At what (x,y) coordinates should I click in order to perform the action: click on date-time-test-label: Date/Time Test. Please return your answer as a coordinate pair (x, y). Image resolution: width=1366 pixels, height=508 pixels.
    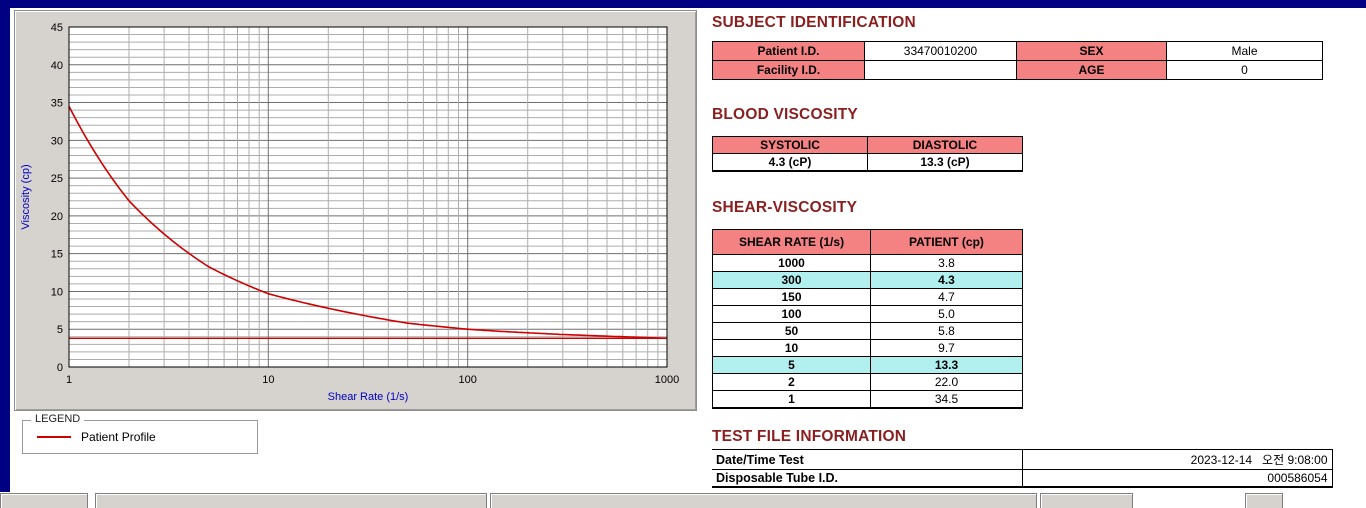
    Looking at the image, I should click on (867, 459).